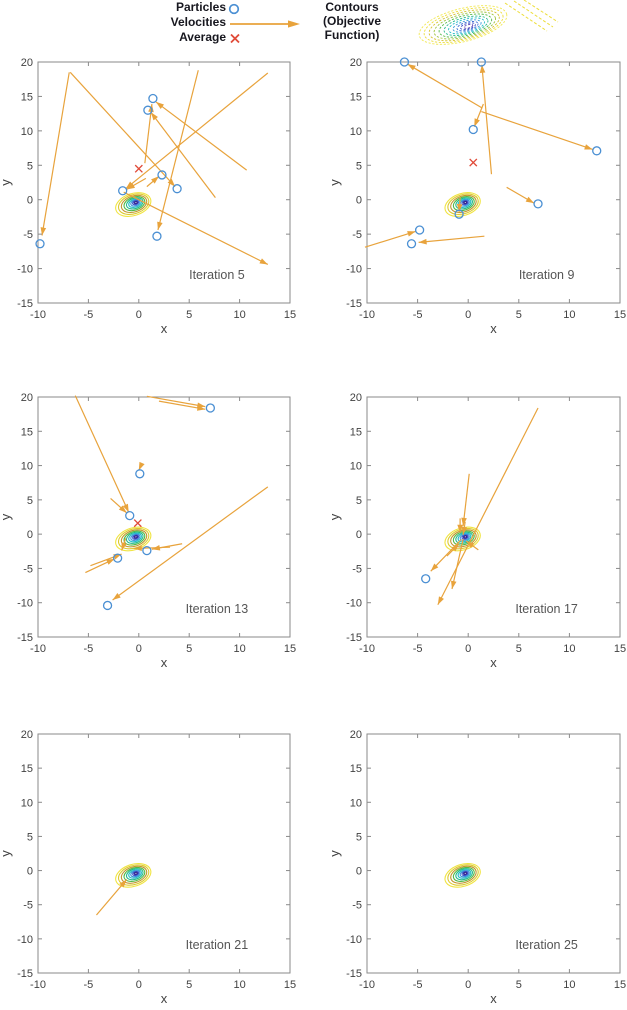  Describe the element at coordinates (367, 985) in the screenshot. I see `x-tick-label: -10` at that location.